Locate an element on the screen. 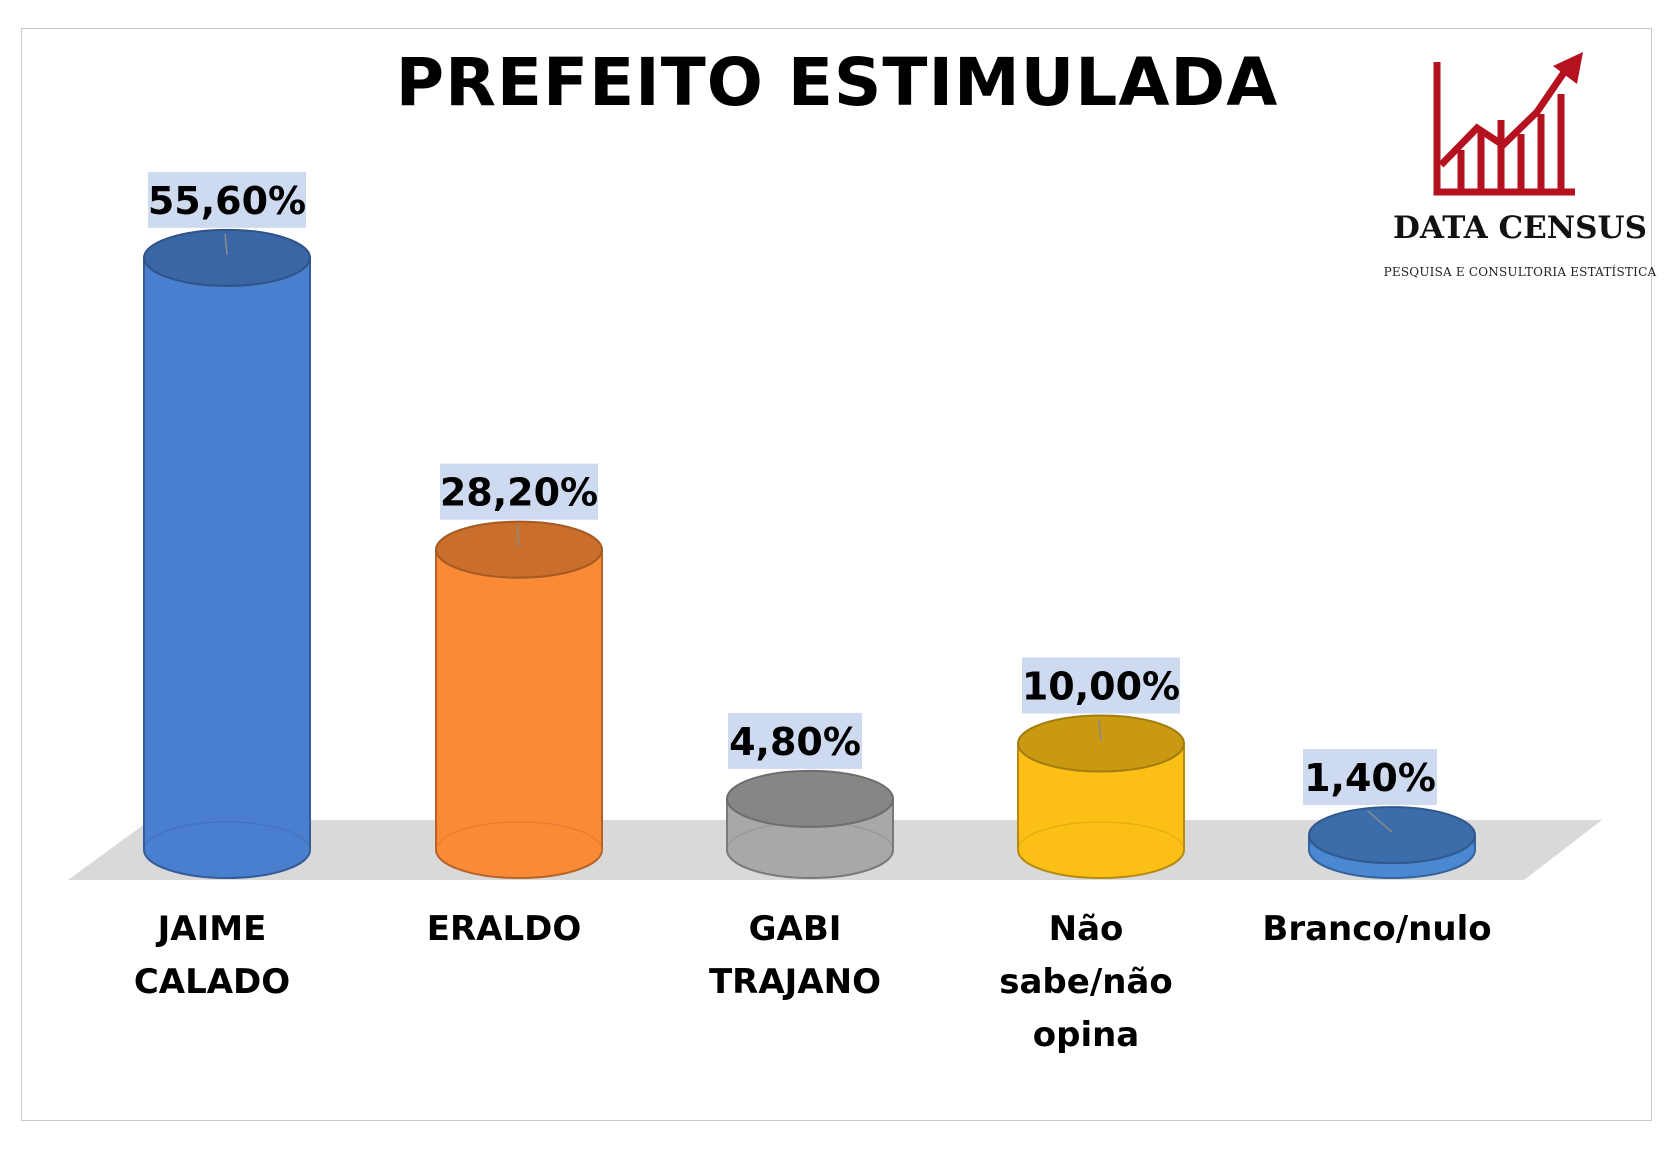 The height and width of the screenshot is (1176, 1674). value-label-branco-nulo: 1,40% is located at coordinates (1370, 778).